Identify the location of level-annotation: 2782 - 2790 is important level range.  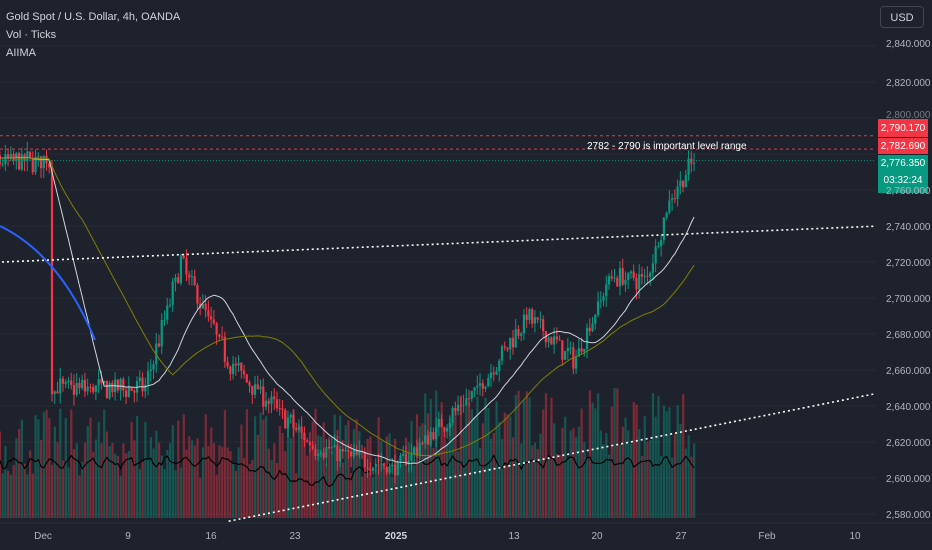
(667, 146).